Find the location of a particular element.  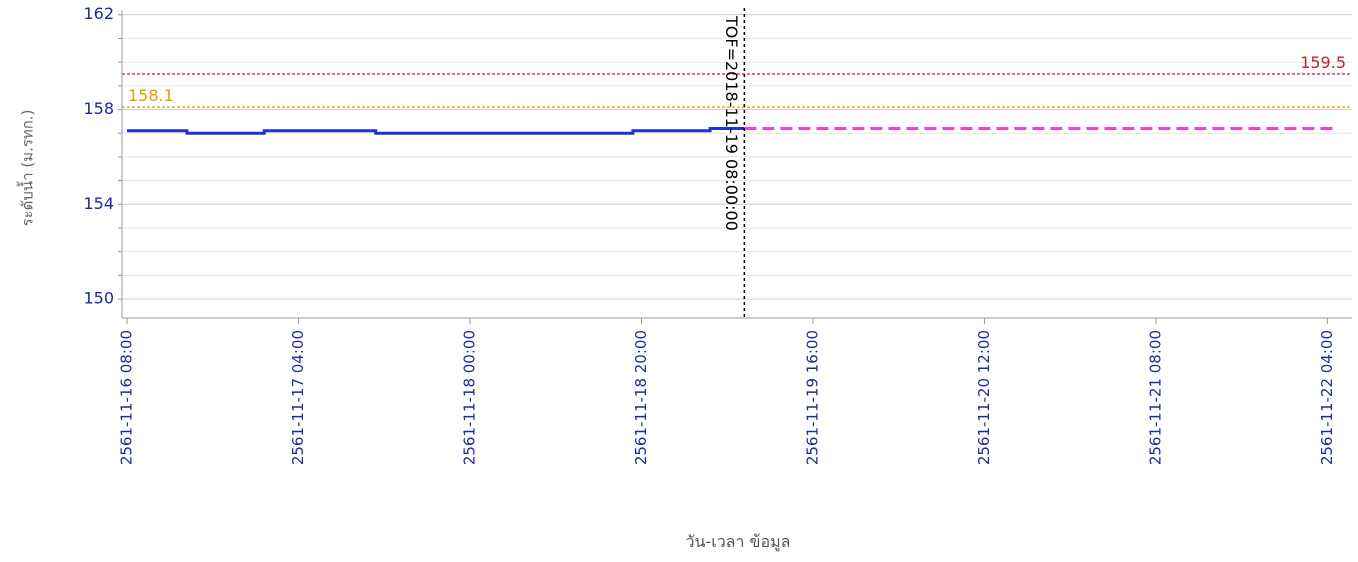

y-tick-label: 150 is located at coordinates (98, 298).